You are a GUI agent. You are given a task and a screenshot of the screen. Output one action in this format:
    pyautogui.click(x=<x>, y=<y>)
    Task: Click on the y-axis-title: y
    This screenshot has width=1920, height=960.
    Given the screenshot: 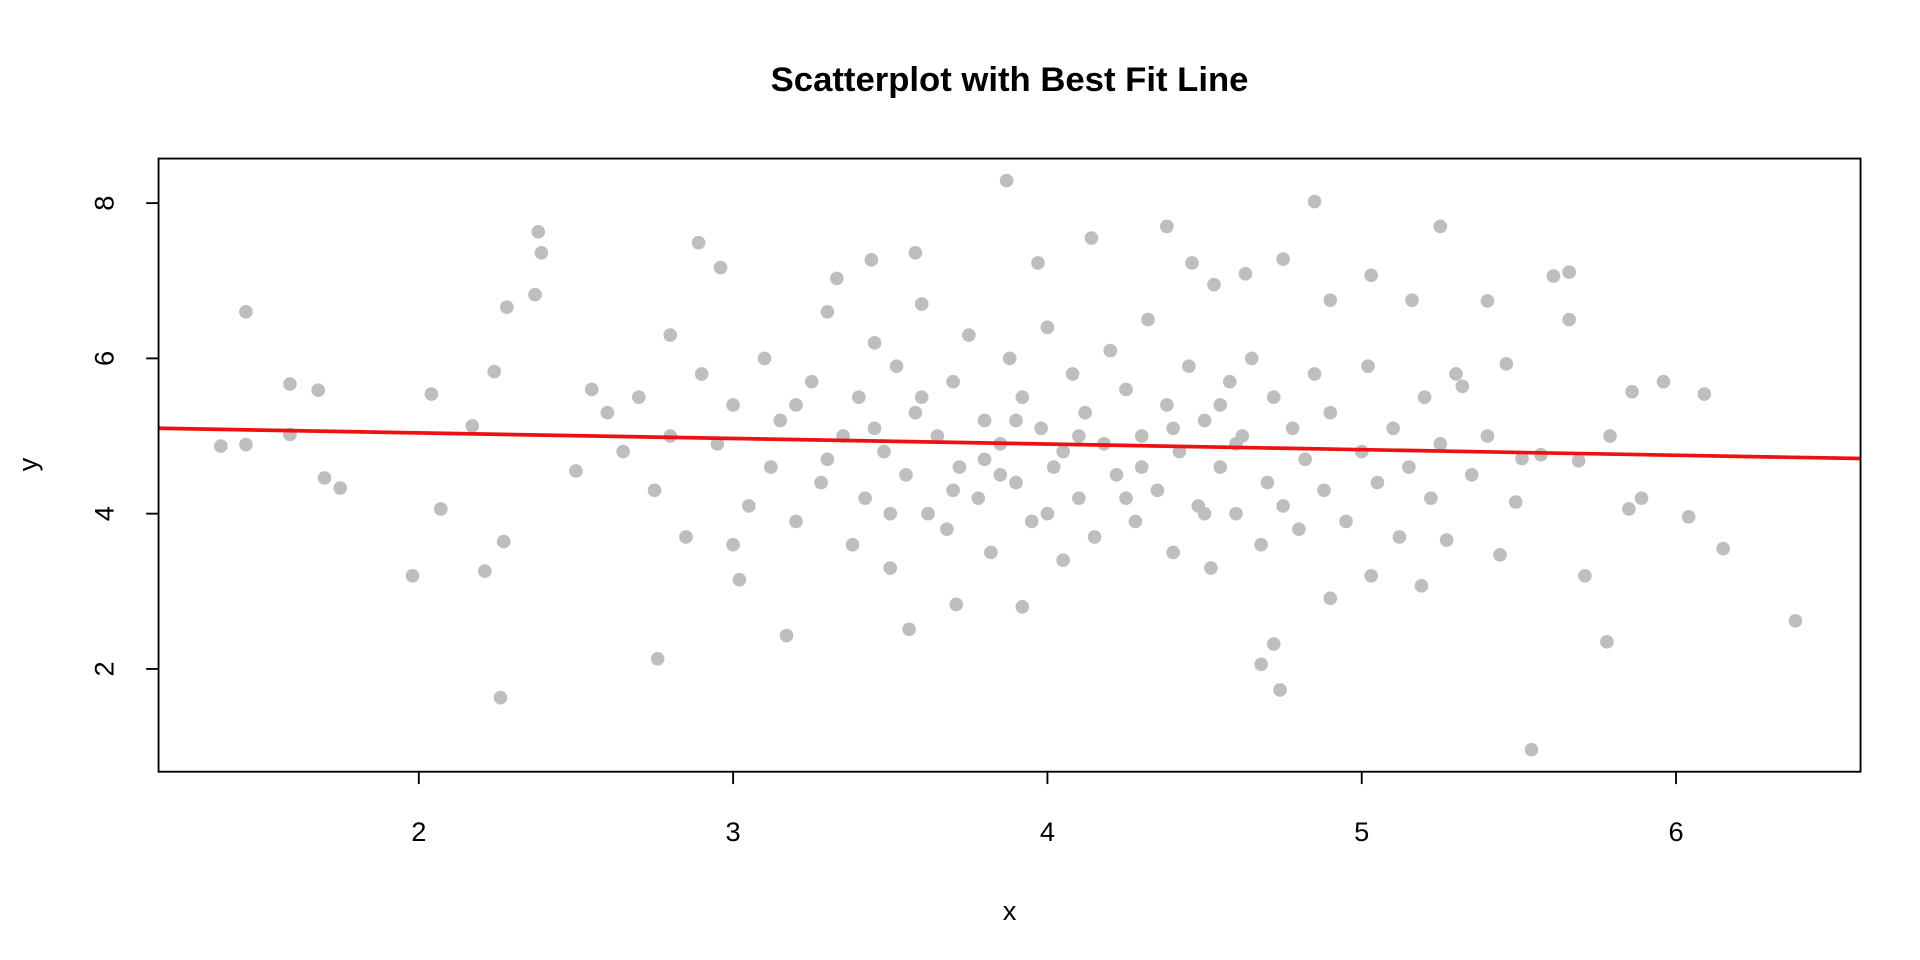 What is the action you would take?
    pyautogui.click(x=27, y=464)
    